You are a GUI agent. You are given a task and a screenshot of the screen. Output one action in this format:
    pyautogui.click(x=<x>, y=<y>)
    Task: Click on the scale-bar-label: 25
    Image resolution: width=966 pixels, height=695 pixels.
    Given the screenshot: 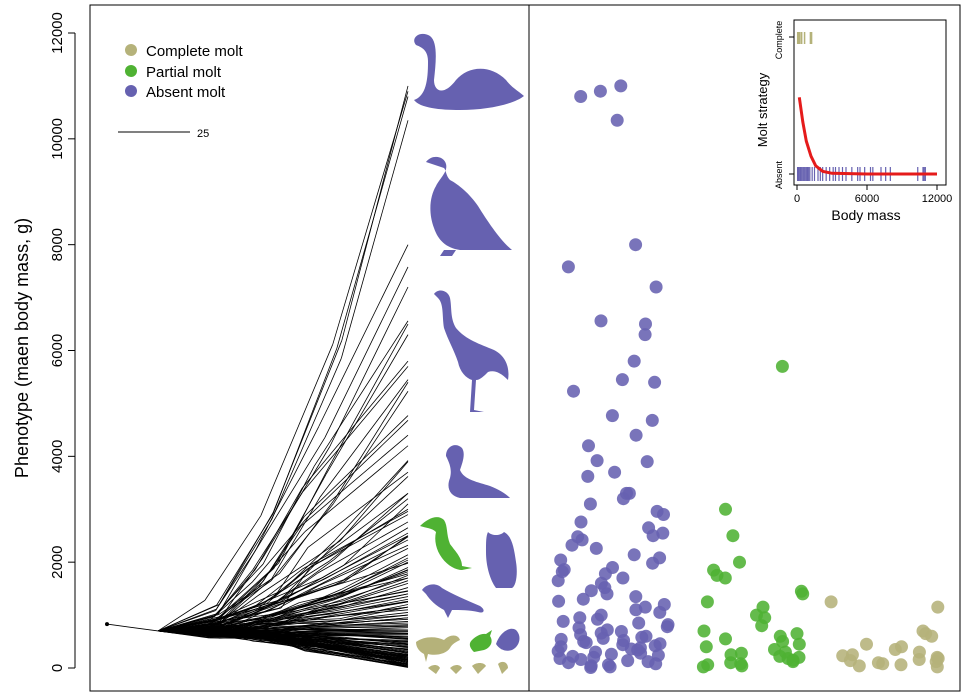 What is the action you would take?
    pyautogui.click(x=203, y=134)
    